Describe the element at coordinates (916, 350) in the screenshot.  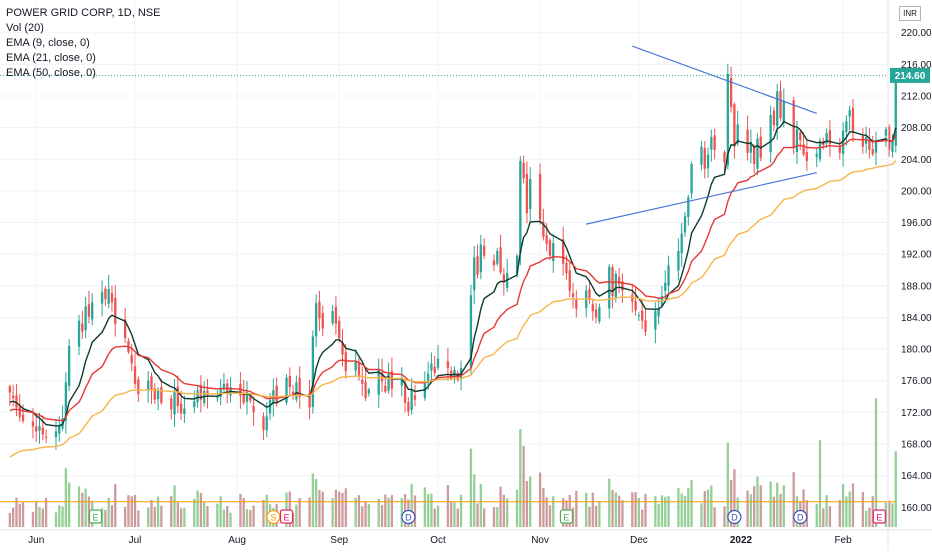
I see `y-tick-label: 180.00` at that location.